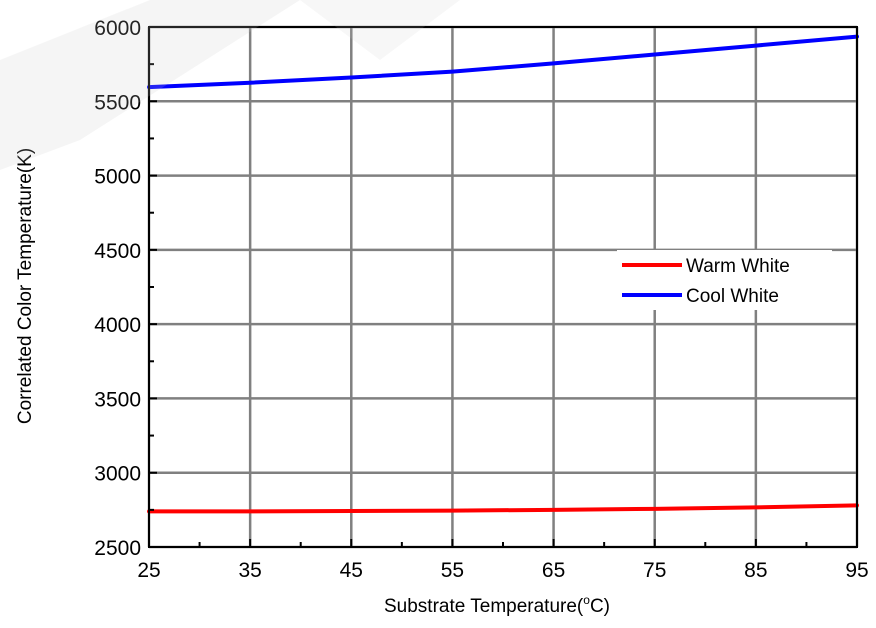 This screenshot has height=628, width=876. I want to click on legend-box, so click(724, 280).